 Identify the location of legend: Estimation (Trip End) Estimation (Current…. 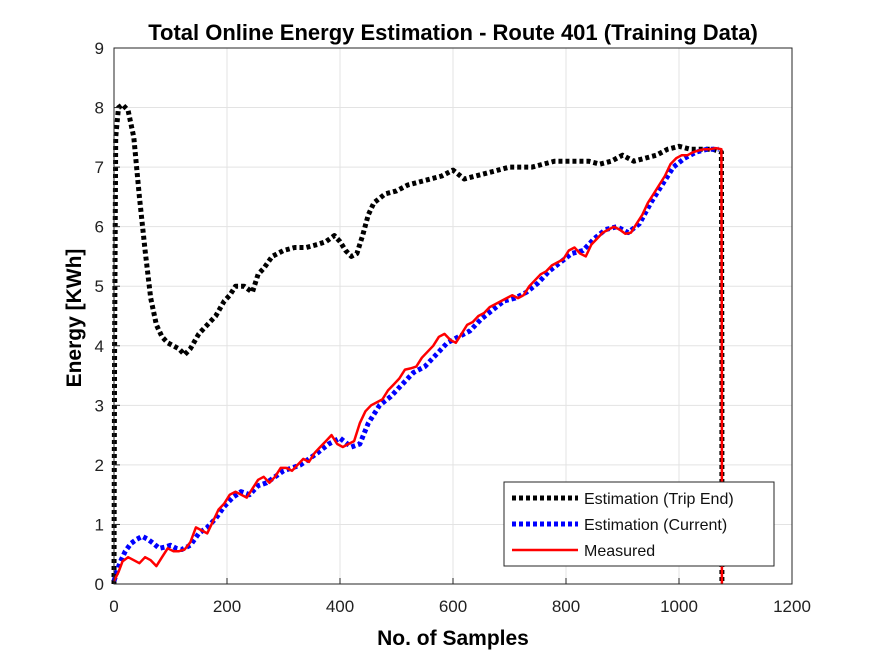
(639, 524).